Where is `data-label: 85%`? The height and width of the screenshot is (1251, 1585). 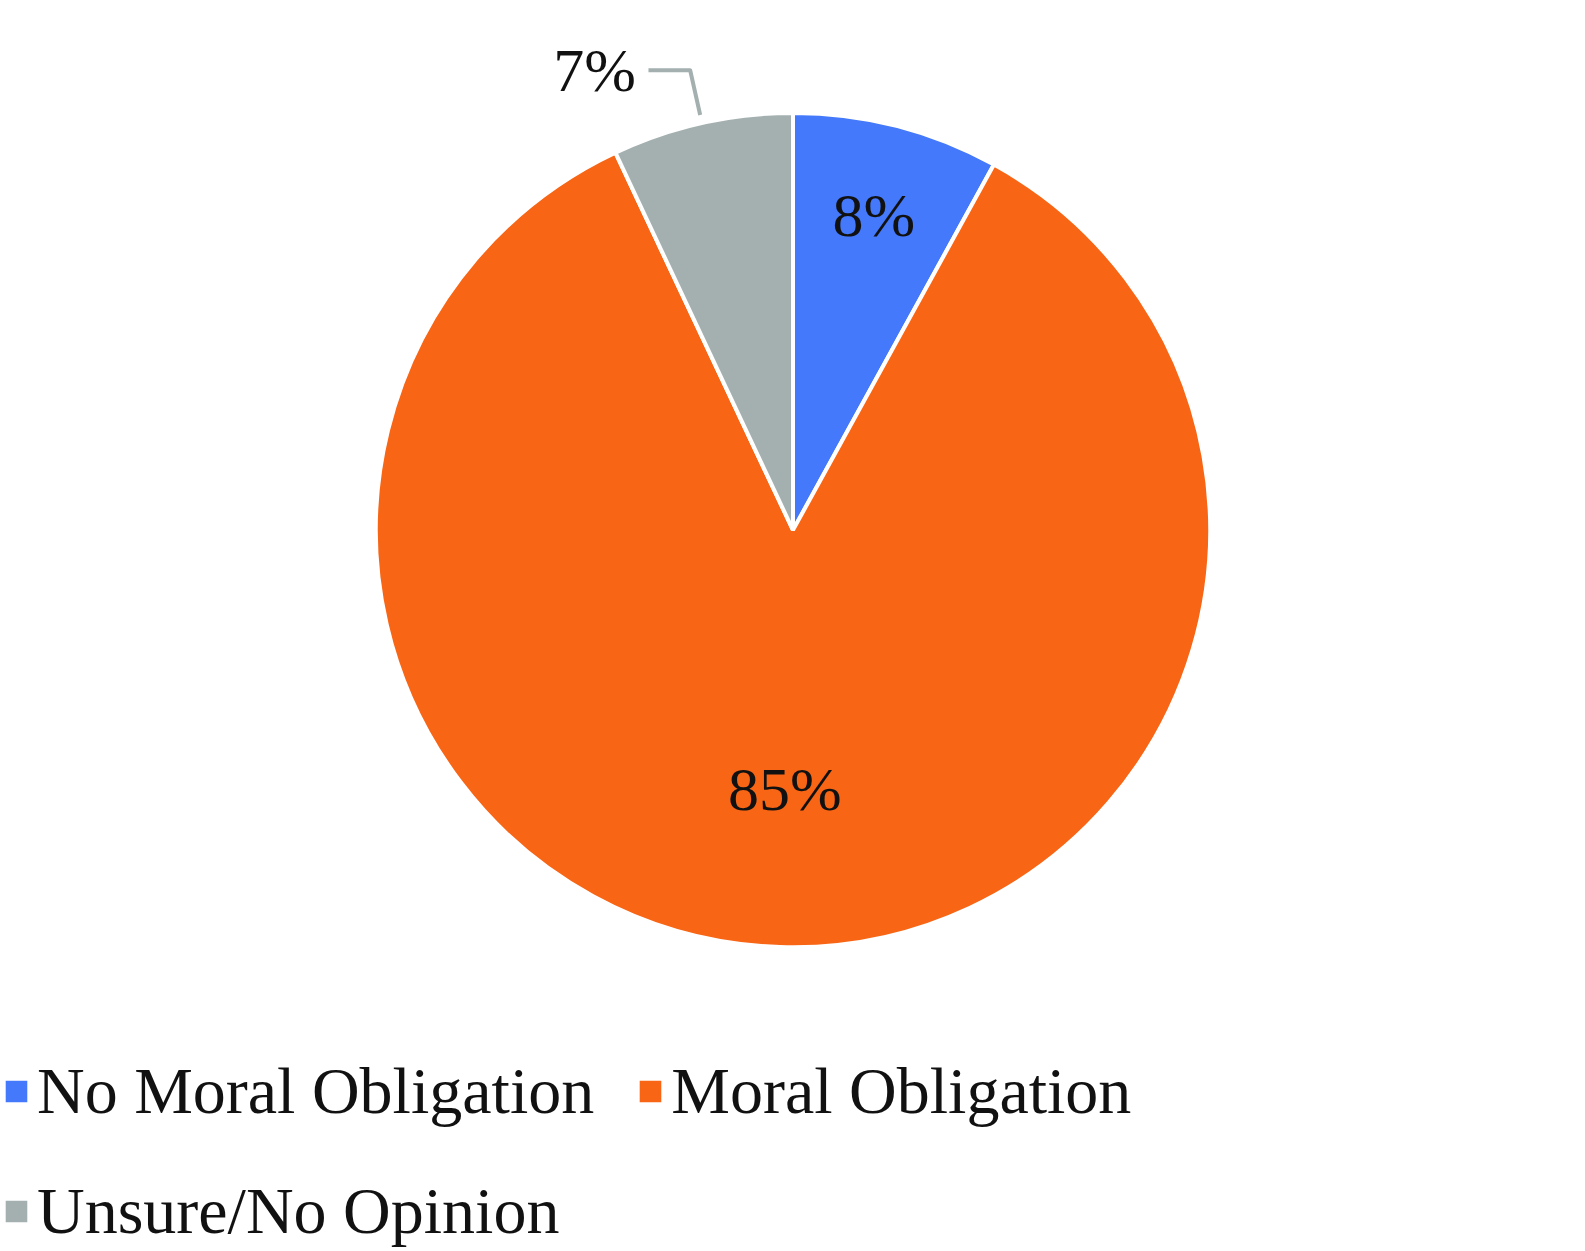
data-label: 85% is located at coordinates (785, 788).